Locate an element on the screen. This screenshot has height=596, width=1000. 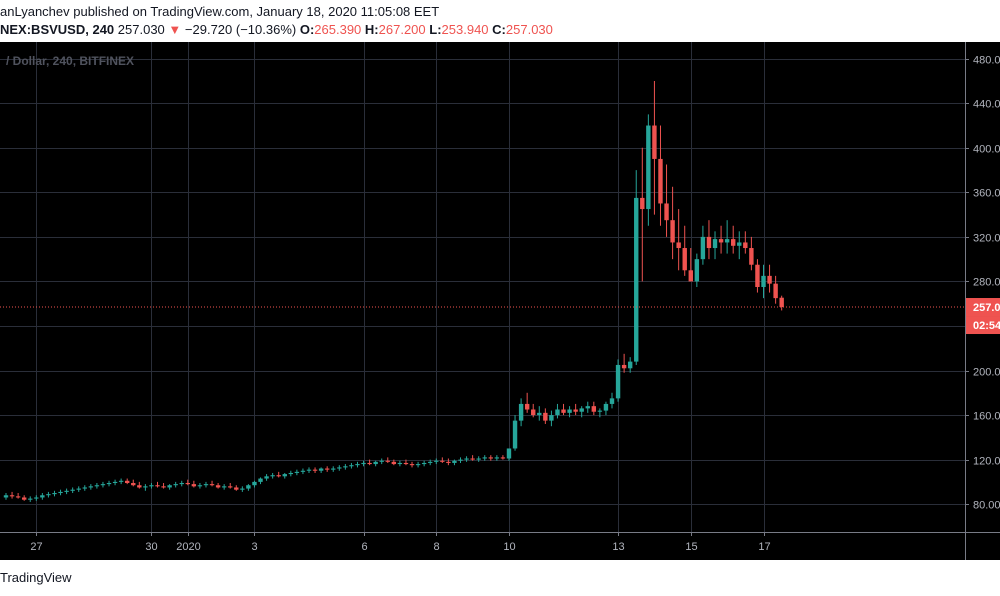
y-tick-label: 120.000 is located at coordinates (986, 462).